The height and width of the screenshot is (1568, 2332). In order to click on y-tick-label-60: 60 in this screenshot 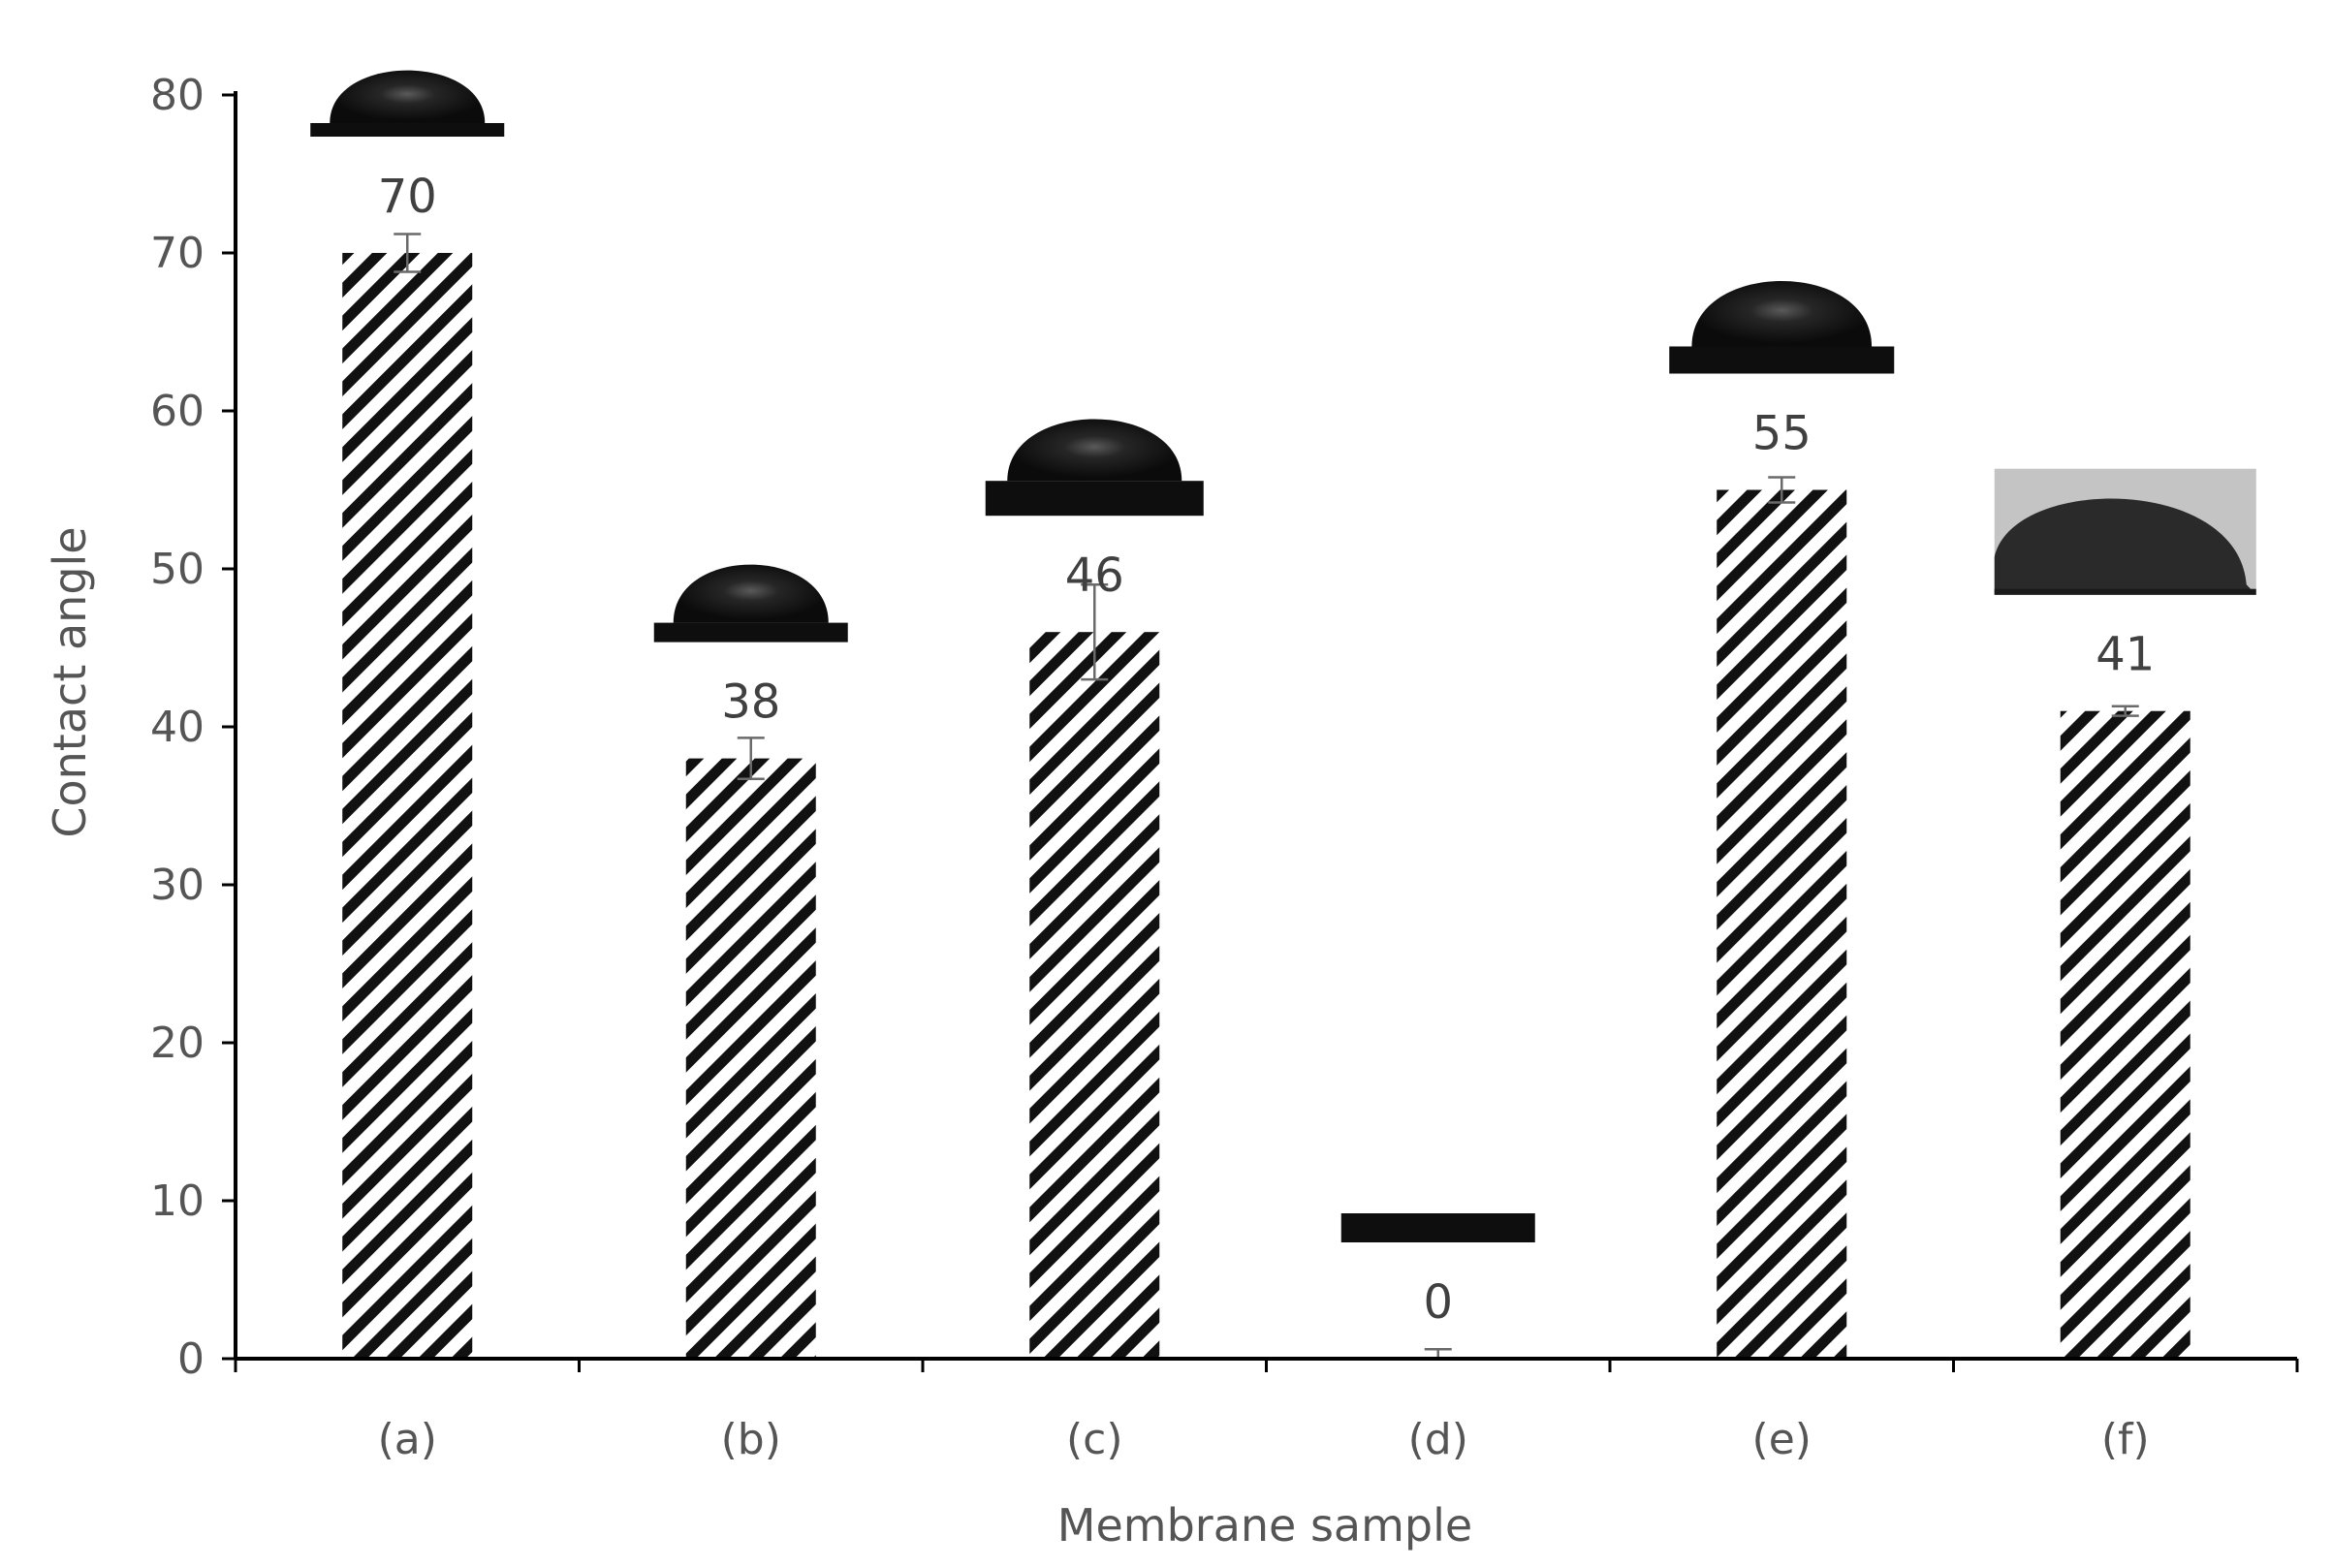, I will do `click(177, 412)`.